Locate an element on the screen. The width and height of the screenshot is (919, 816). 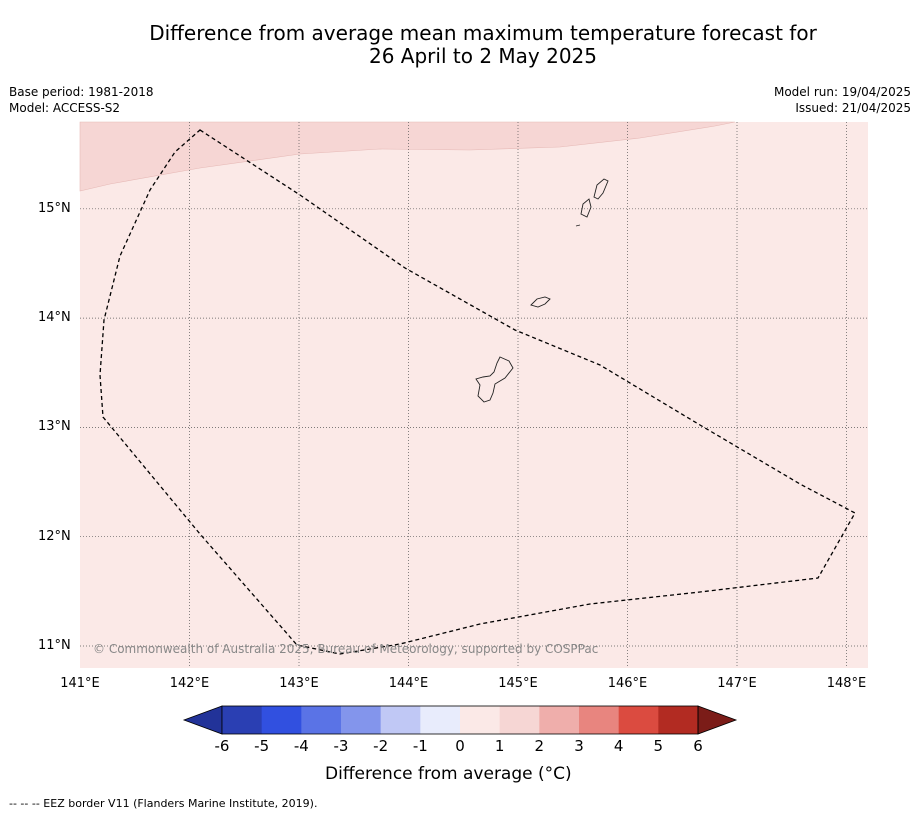
colorbar-tick-label: 3 is located at coordinates (579, 746).